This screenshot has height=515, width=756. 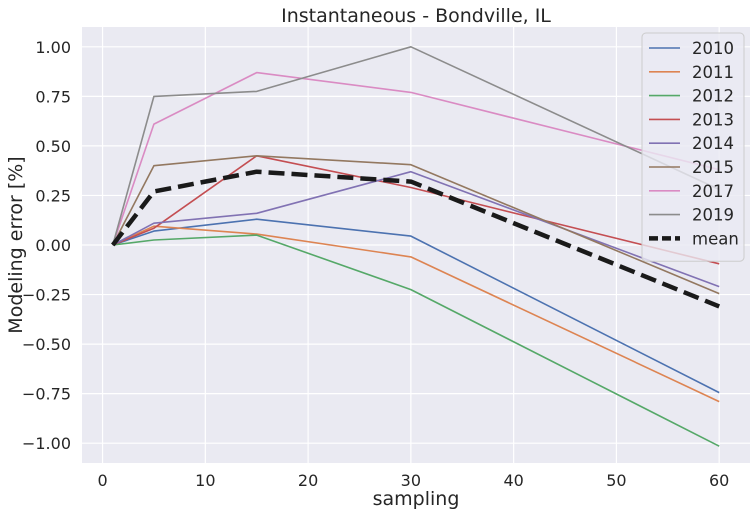 What do you see at coordinates (46, 344) in the screenshot?
I see `y-tick-label: −0.50` at bounding box center [46, 344].